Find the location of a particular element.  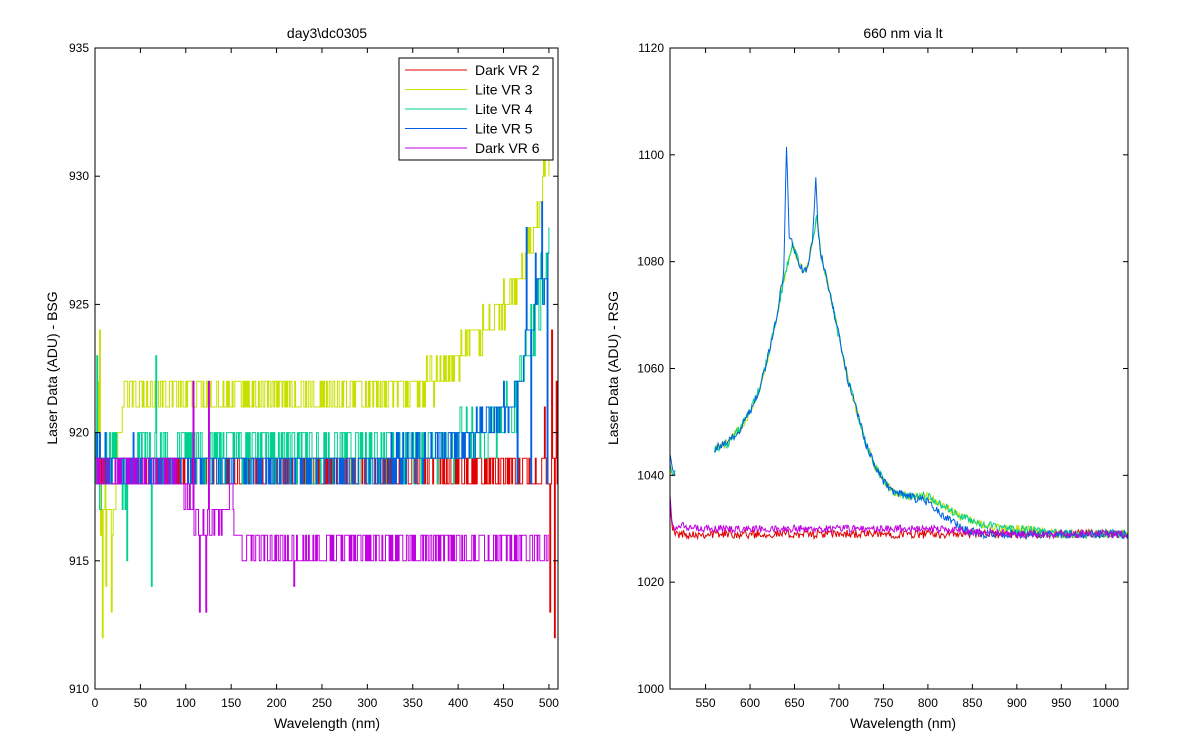

series-line-start-segment is located at coordinates (673, 464).